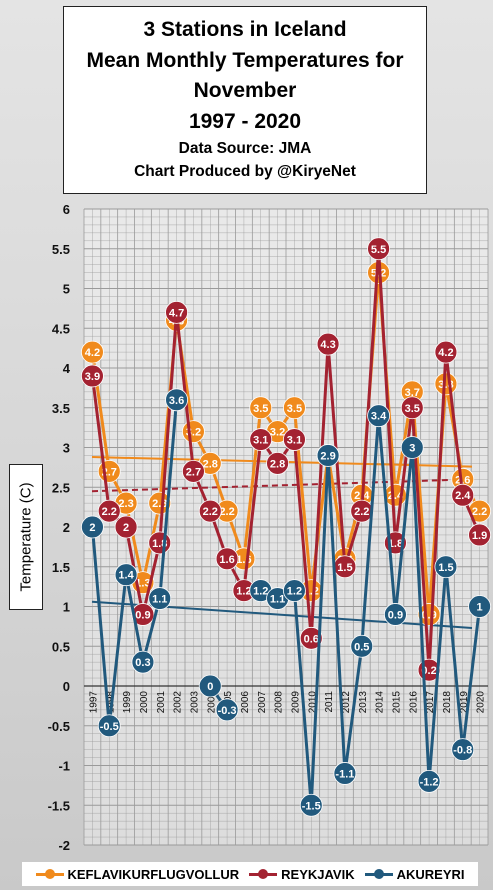 Image resolution: width=493 pixels, height=890 pixels. What do you see at coordinates (327, 456) in the screenshot?
I see `data-label-akureyri: 2.9` at bounding box center [327, 456].